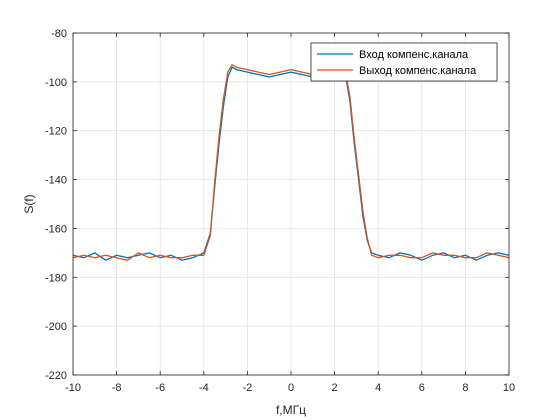 The width and height of the screenshot is (560, 420). Describe the element at coordinates (56, 205) in the screenshot. I see `y-tick-labels: -220 -200 -180 -160 -140 -120 -100 -80` at that location.